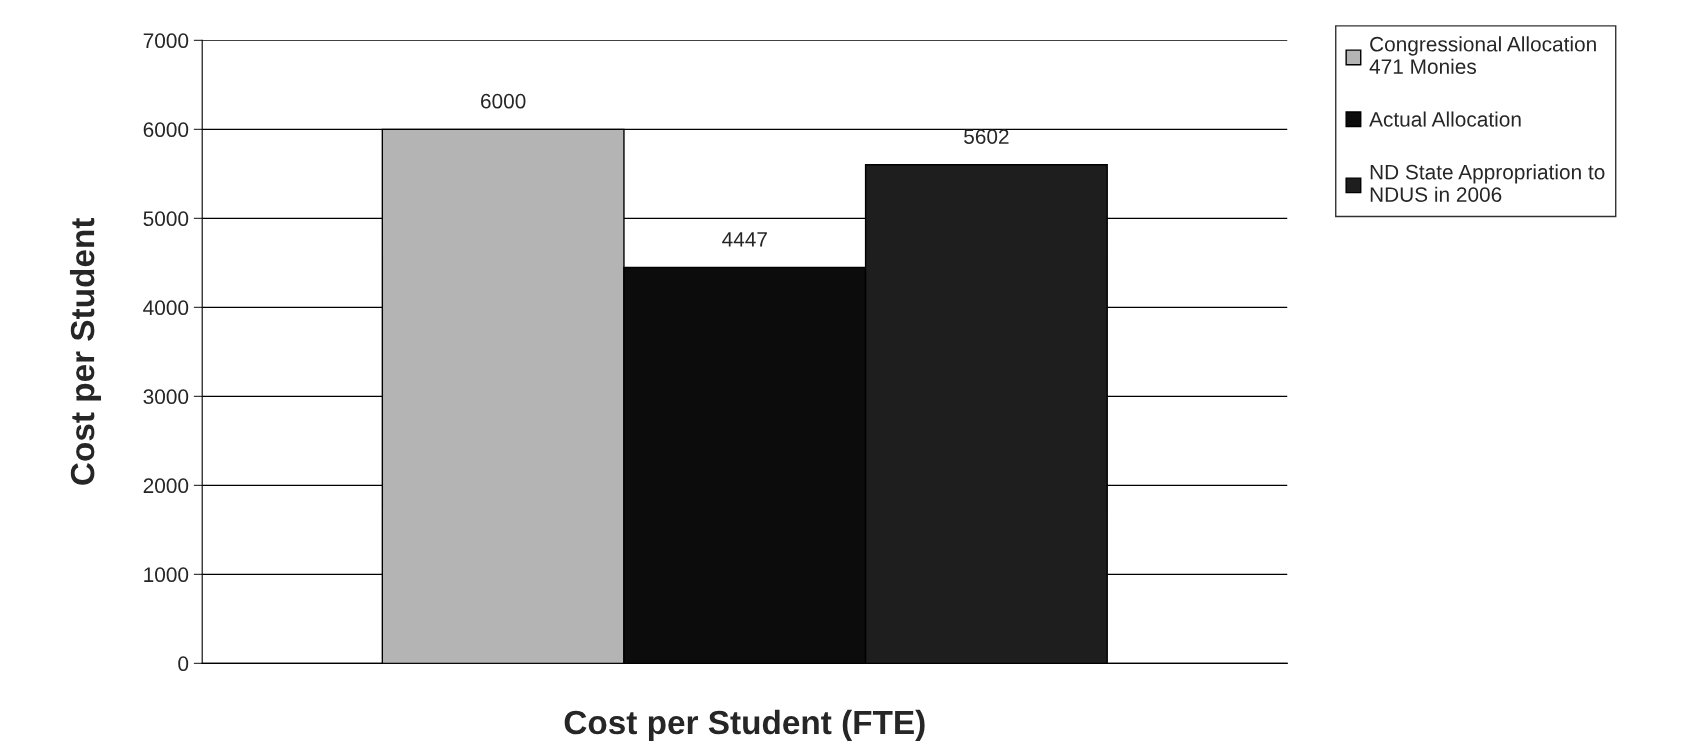  What do you see at coordinates (166, 130) in the screenshot?
I see `y-tick-label: 6000` at bounding box center [166, 130].